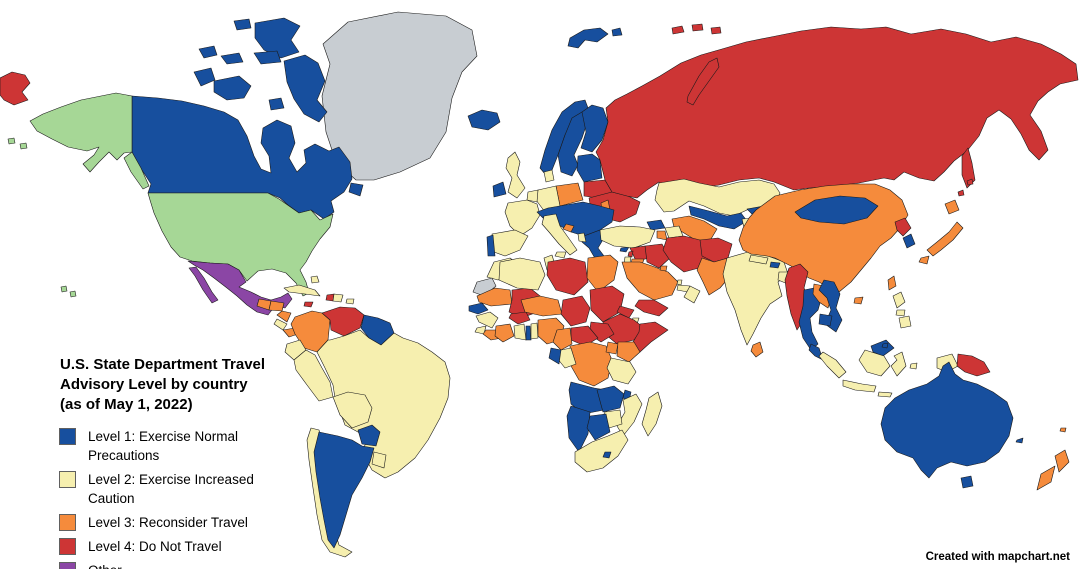 The image size is (1080, 569). Describe the element at coordinates (276, 104) in the screenshot. I see `country-canada-southampton` at that location.